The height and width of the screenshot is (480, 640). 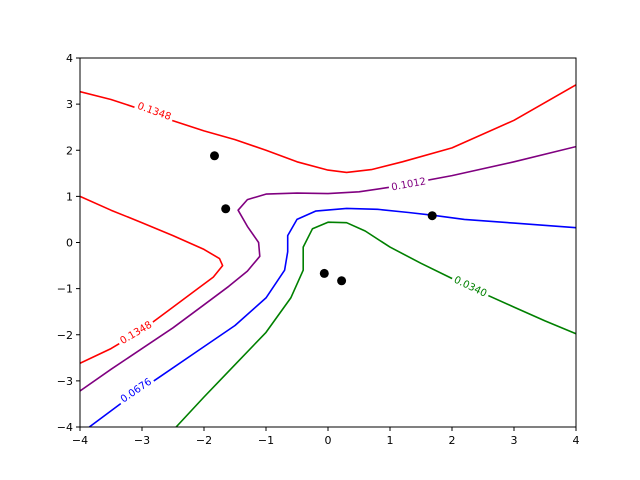 What do you see at coordinates (65, 427) in the screenshot?
I see `y-tick-label: −4` at bounding box center [65, 427].